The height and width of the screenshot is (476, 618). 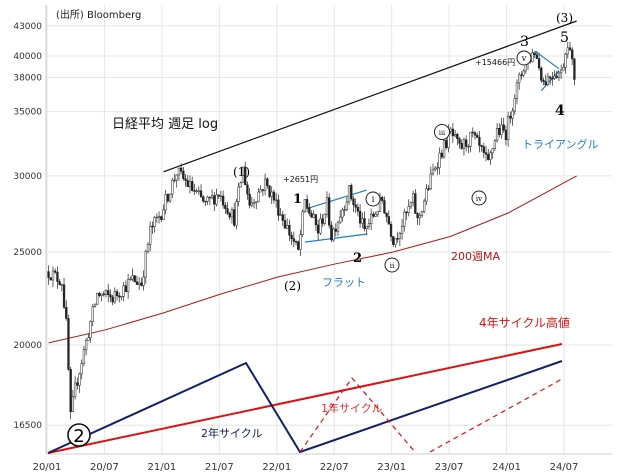 What do you see at coordinates (391, 467) in the screenshot?
I see `x-tick-label: 23/01` at bounding box center [391, 467].